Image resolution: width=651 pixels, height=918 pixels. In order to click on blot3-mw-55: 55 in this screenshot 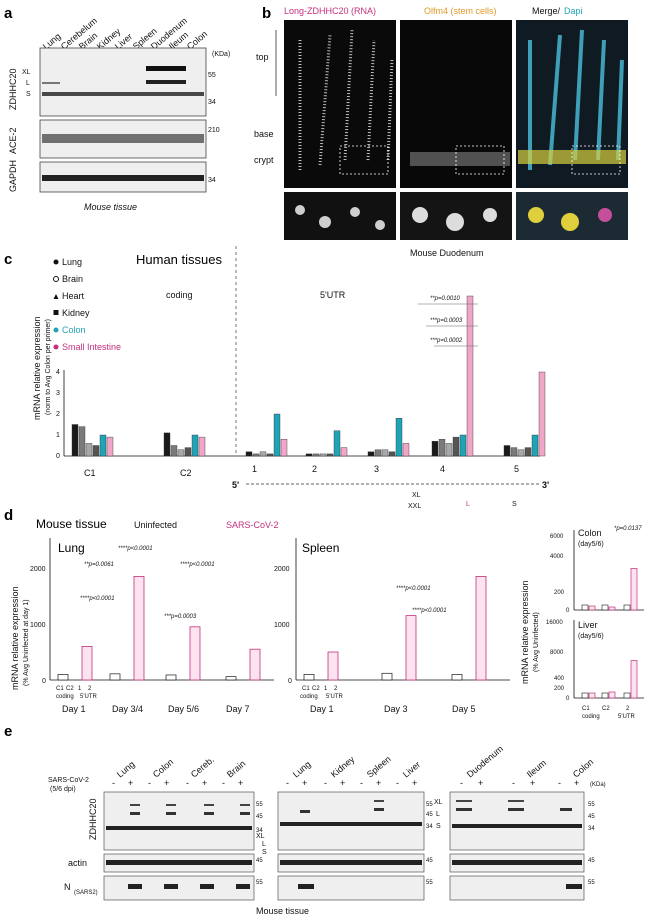, I will do `click(591, 805)`.